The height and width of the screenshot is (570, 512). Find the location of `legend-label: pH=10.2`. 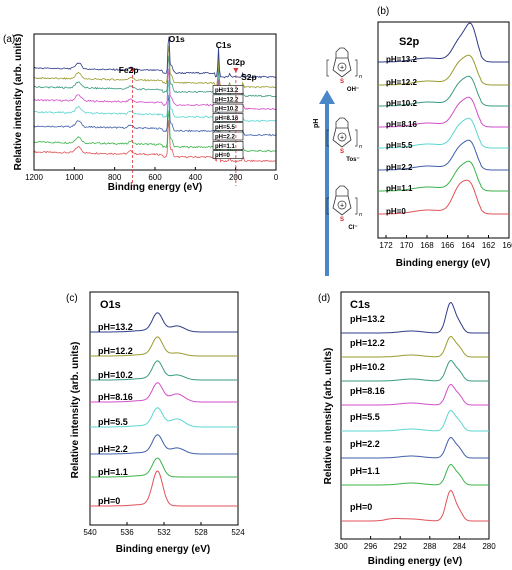

legend-label: pH=10.2 is located at coordinates (227, 110).